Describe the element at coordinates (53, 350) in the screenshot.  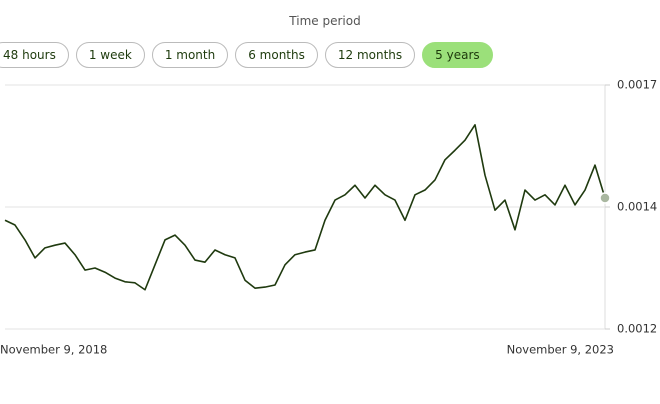
I see `x-tick-label: November 9, 2018` at that location.